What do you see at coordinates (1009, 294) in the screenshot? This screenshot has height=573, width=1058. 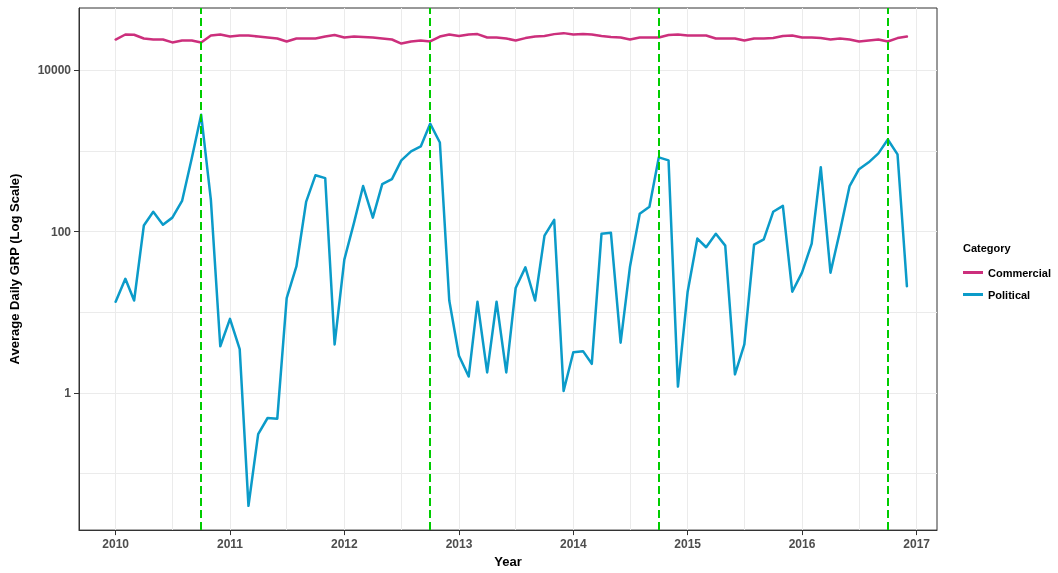 I see `legend-label: Political` at bounding box center [1009, 294].